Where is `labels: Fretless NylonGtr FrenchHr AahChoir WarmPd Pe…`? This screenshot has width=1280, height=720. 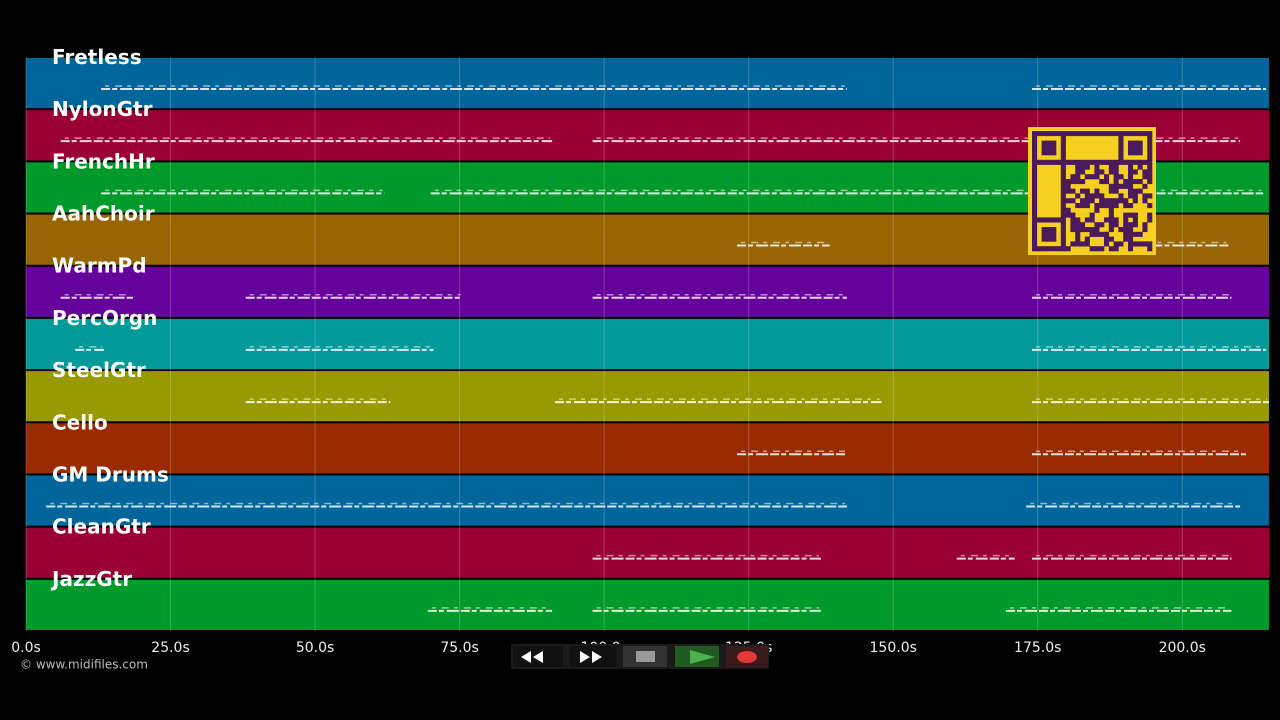
labels: Fretless NylonGtr FrenchHr AahChoir WarmPd Pe… is located at coordinates (109, 318).